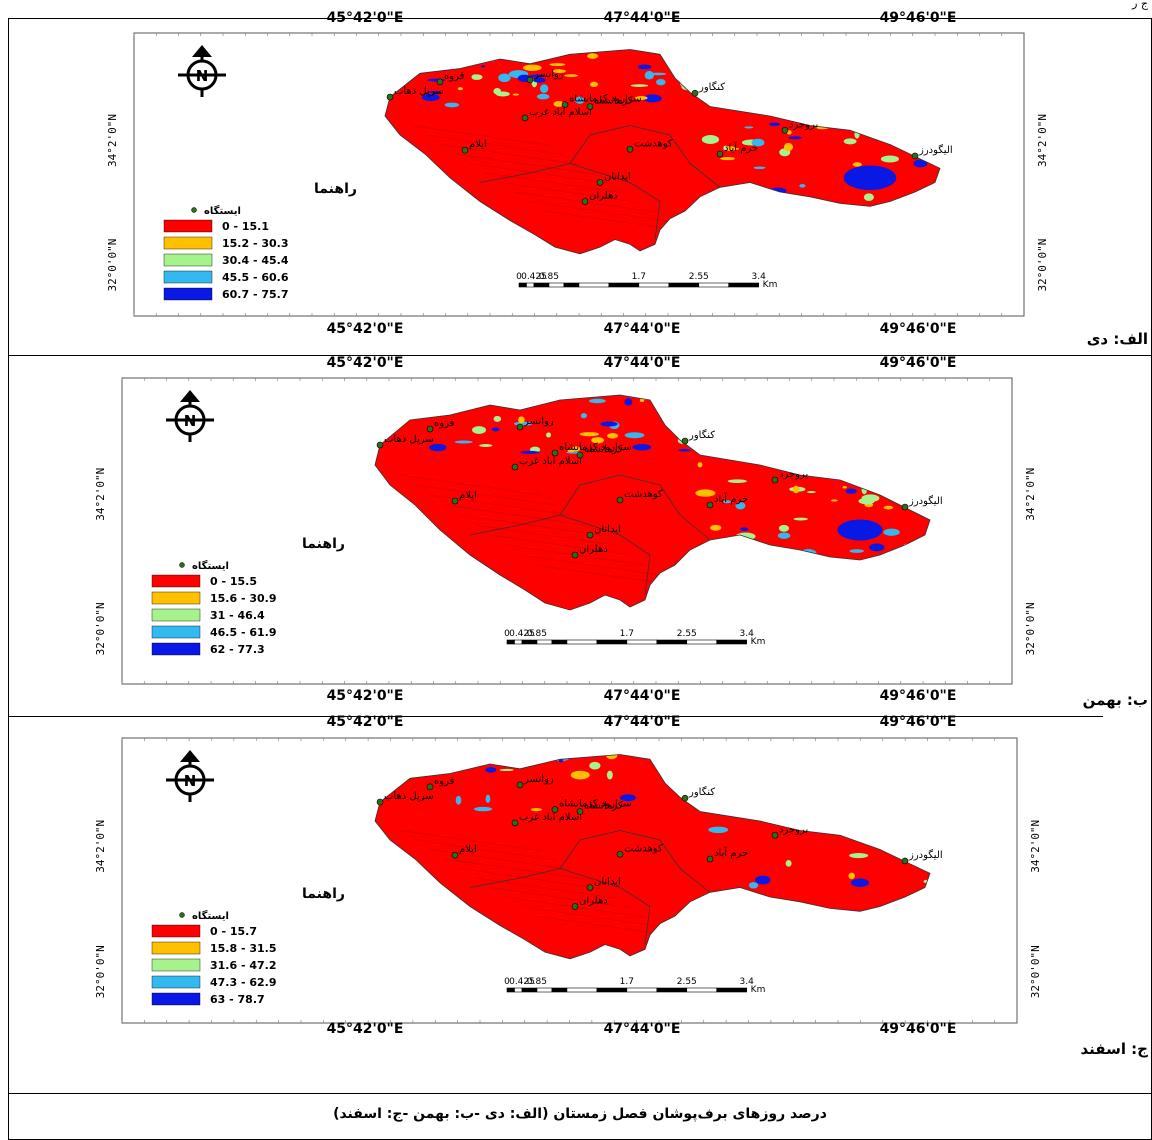 The width and height of the screenshot is (1152, 1140). I want to click on lat-label-left: 34°2'0"N, so click(112, 140).